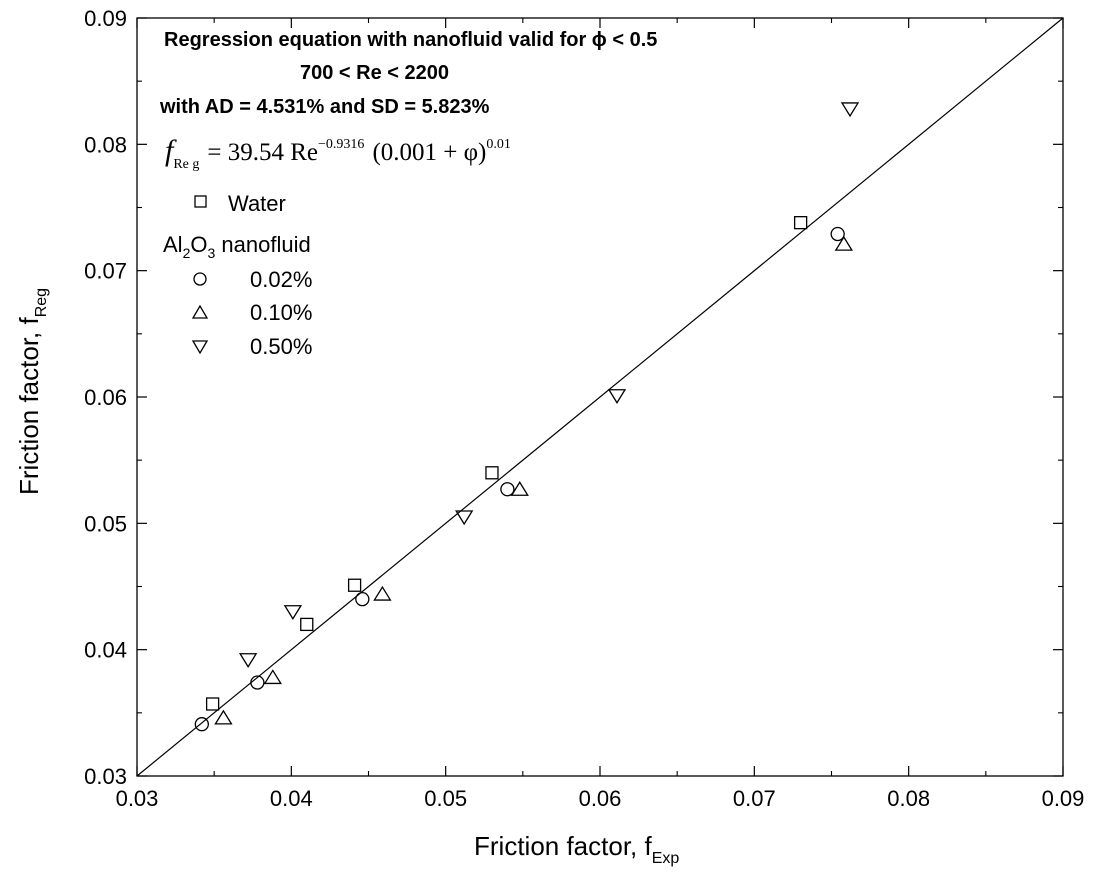  What do you see at coordinates (754, 798) in the screenshot?
I see `x-tick-label: 0.07` at bounding box center [754, 798].